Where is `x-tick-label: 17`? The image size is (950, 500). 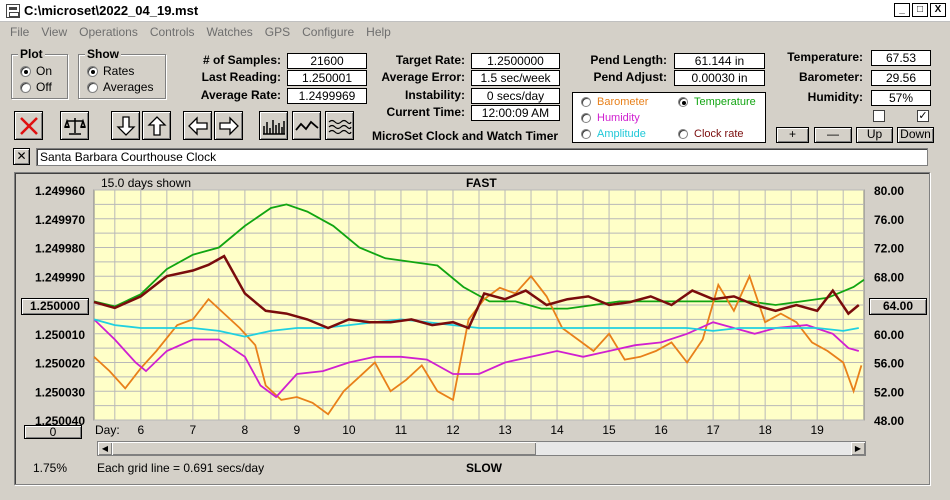
x-tick-label: 17 is located at coordinates (713, 430).